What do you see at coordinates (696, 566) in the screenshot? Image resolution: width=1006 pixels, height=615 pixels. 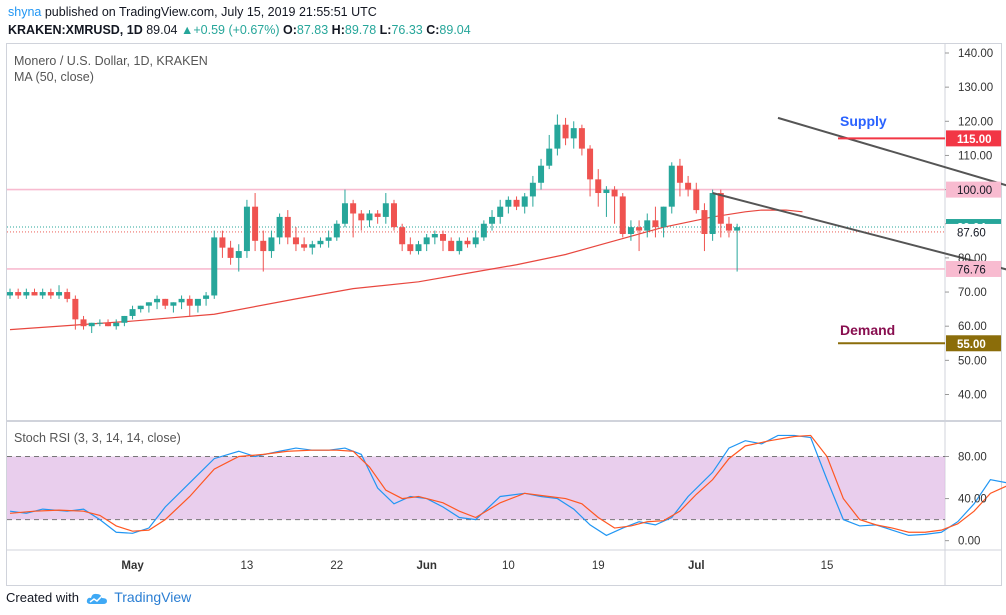 I see `time-tick-label: Jul` at bounding box center [696, 566].